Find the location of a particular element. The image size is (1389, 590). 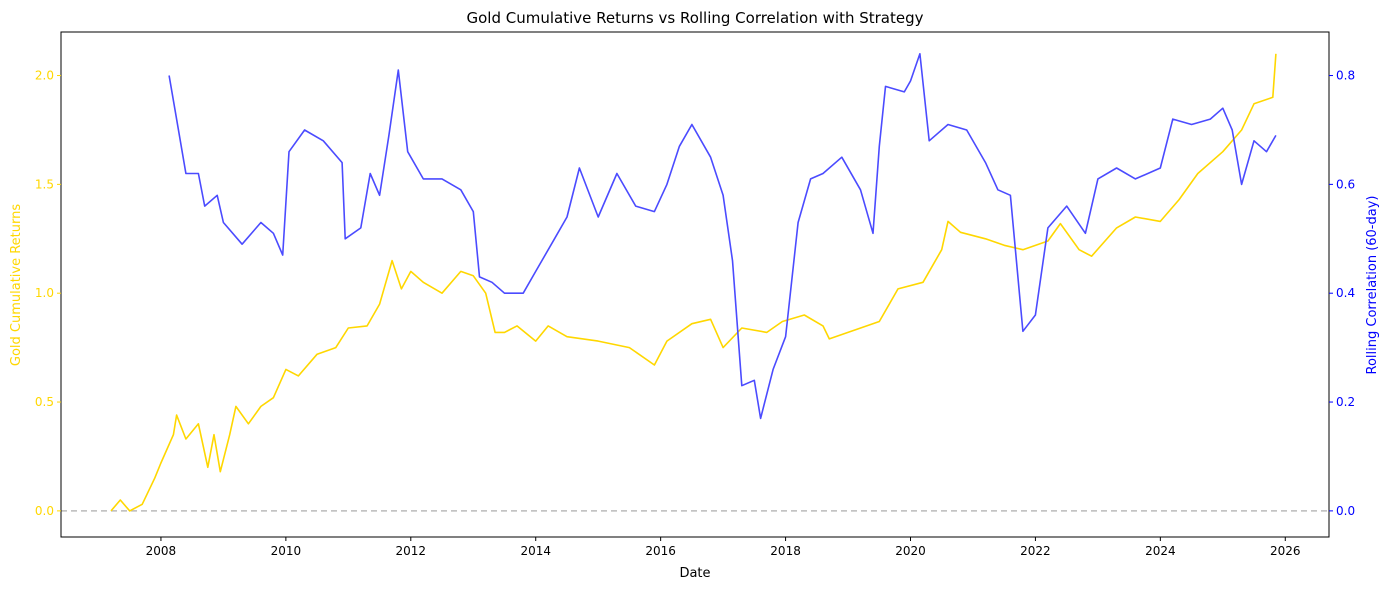

y-right-tick-label: 0.4 is located at coordinates (1345, 293).